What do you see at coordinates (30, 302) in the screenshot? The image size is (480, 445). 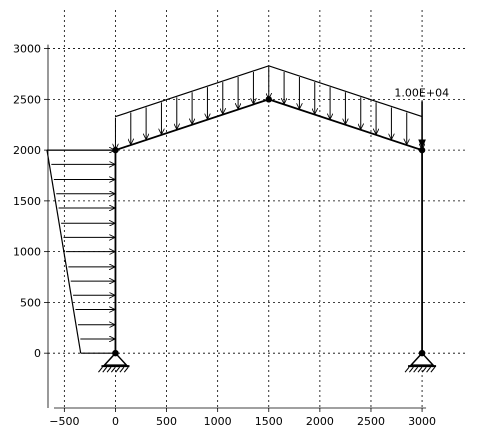 I see `y-tick-label: 500` at bounding box center [30, 302].